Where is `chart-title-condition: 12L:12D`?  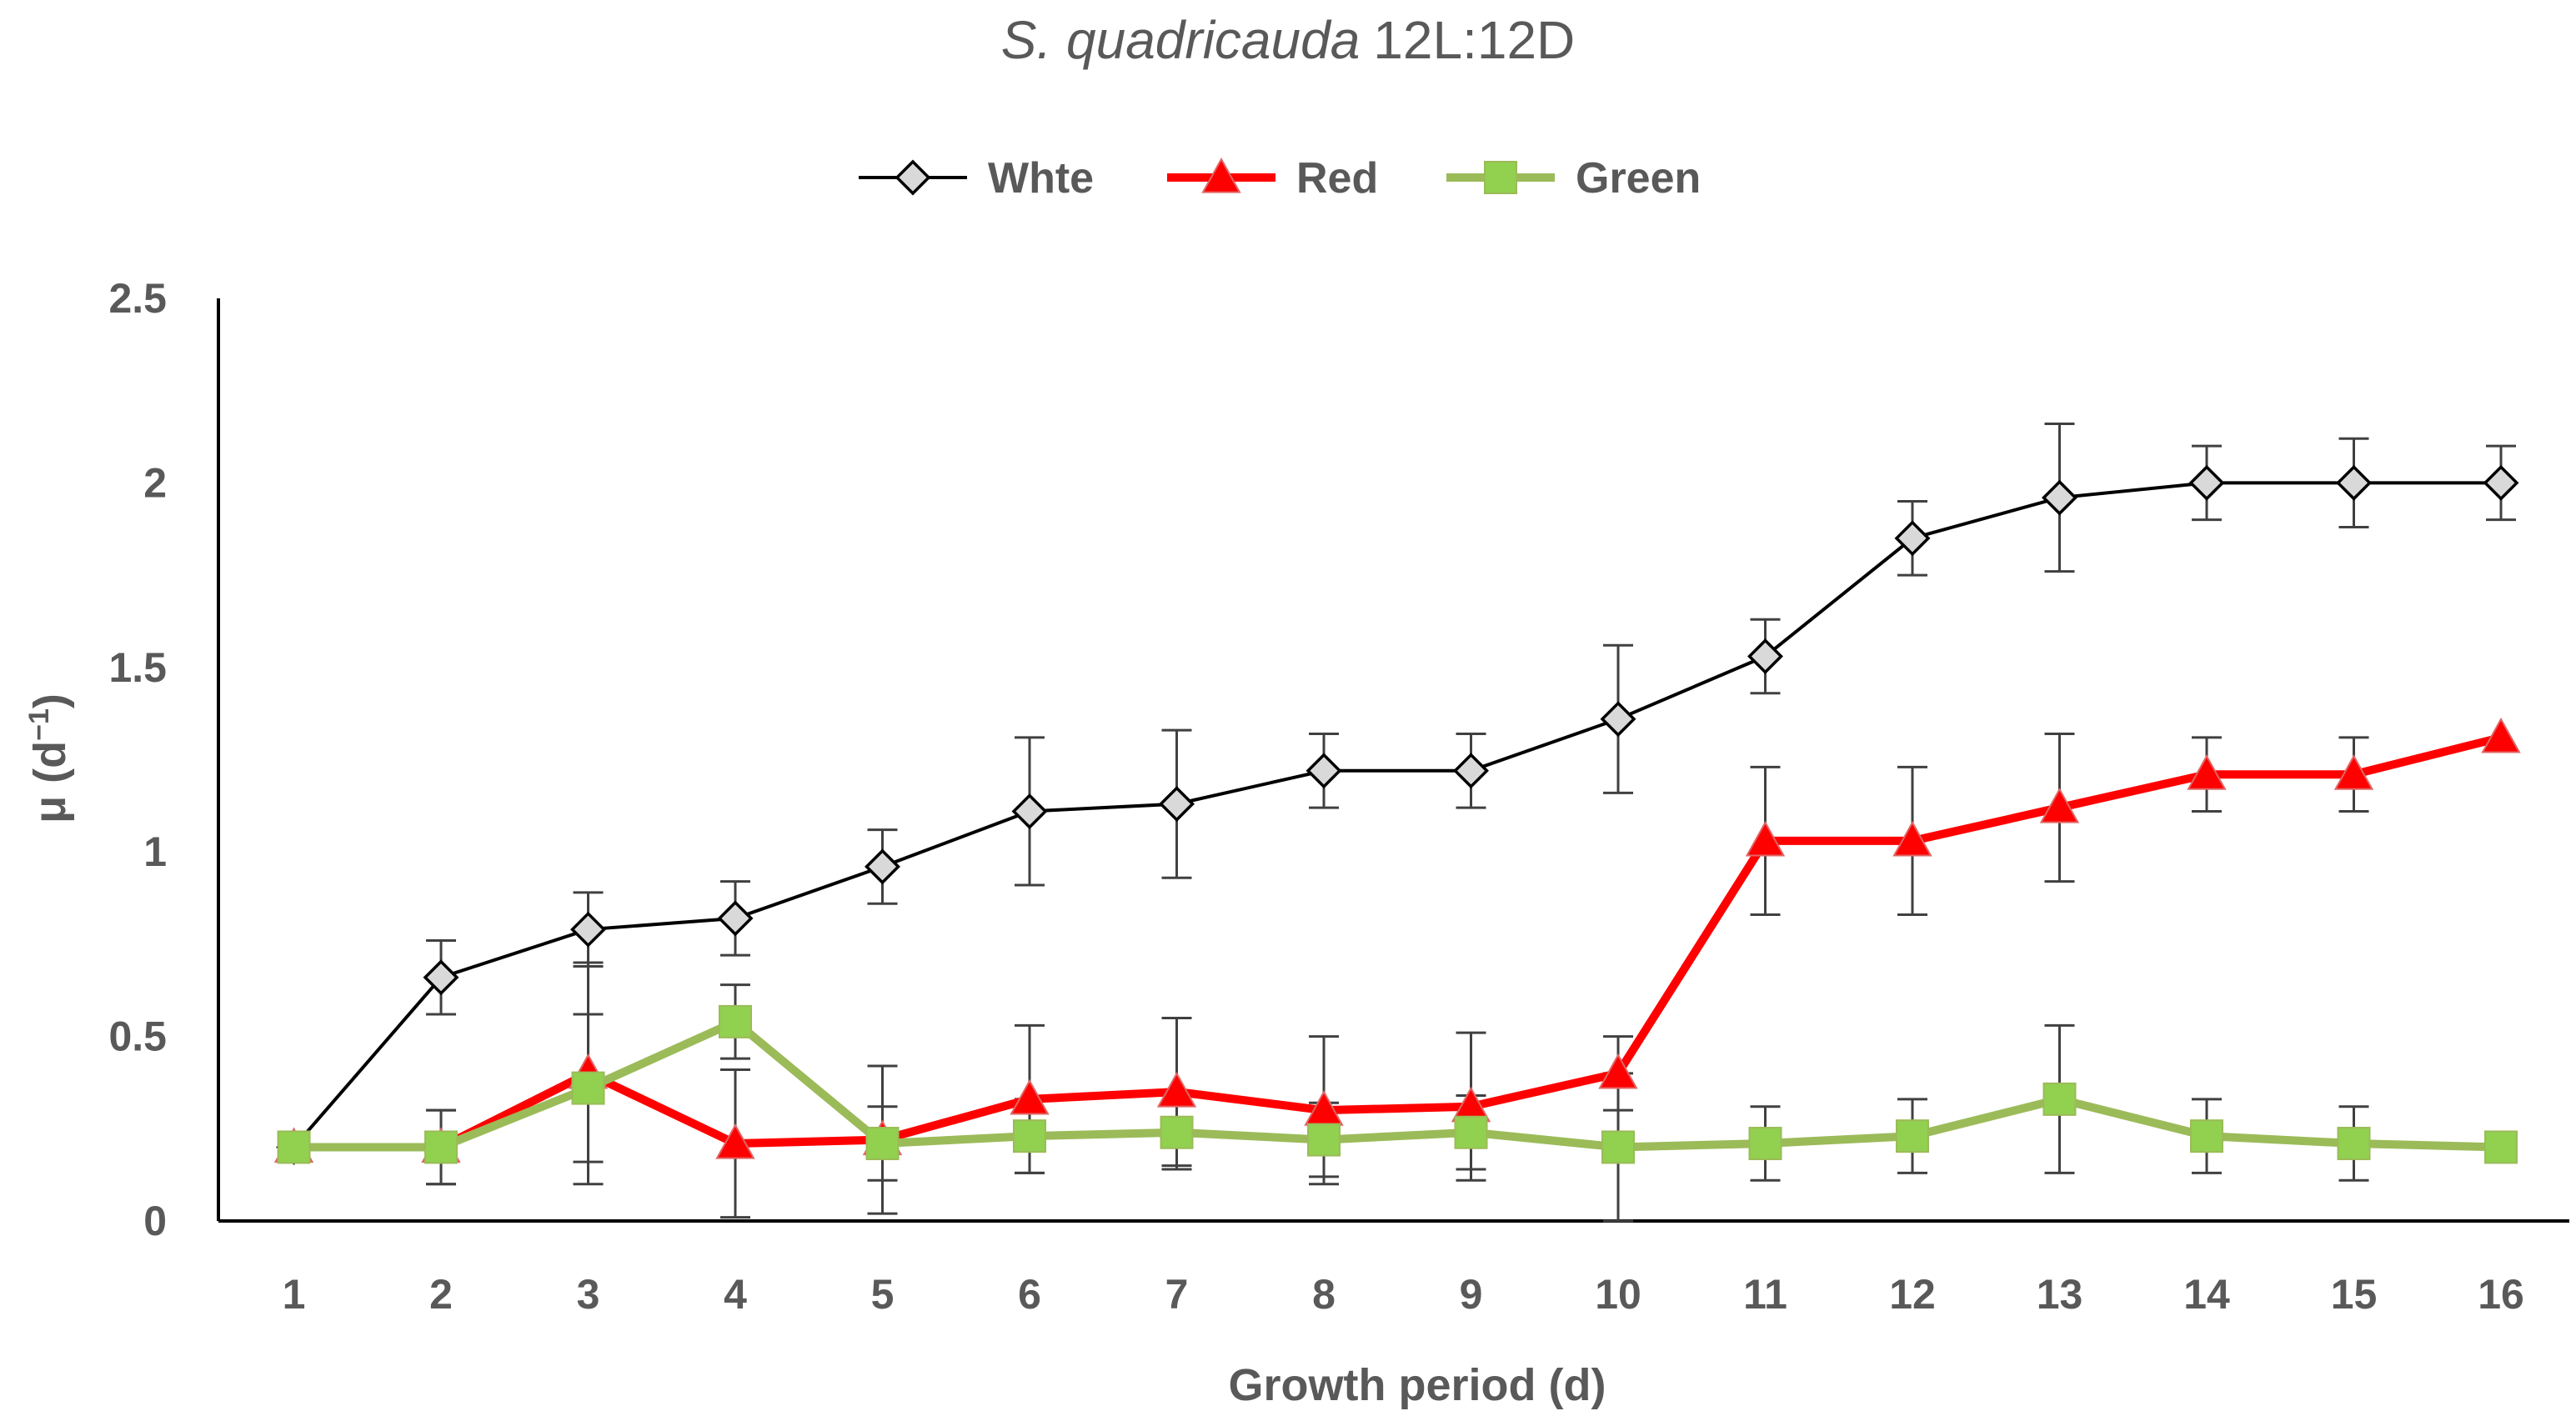 chart-title-condition: 12L:12D is located at coordinates (1474, 40).